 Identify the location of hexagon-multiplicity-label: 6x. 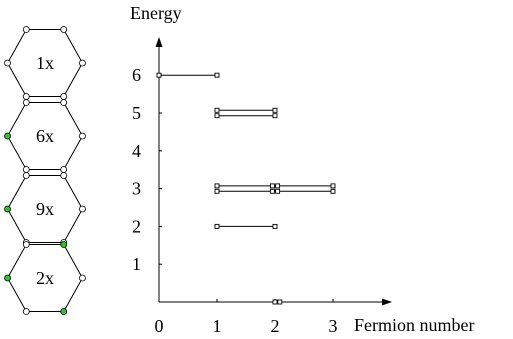
(45, 136).